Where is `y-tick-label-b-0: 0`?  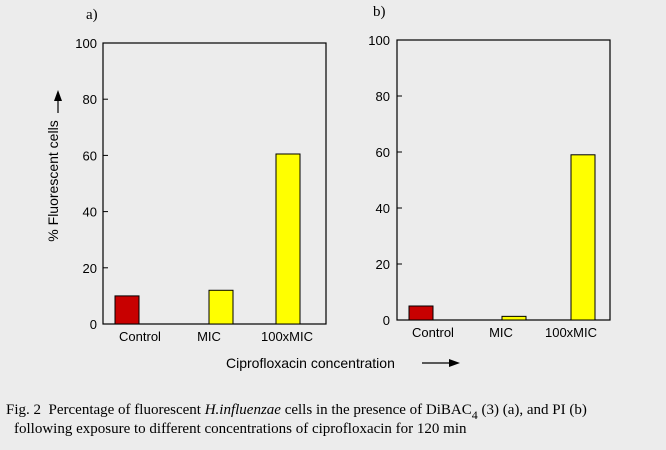 y-tick-label-b-0: 0 is located at coordinates (386, 320).